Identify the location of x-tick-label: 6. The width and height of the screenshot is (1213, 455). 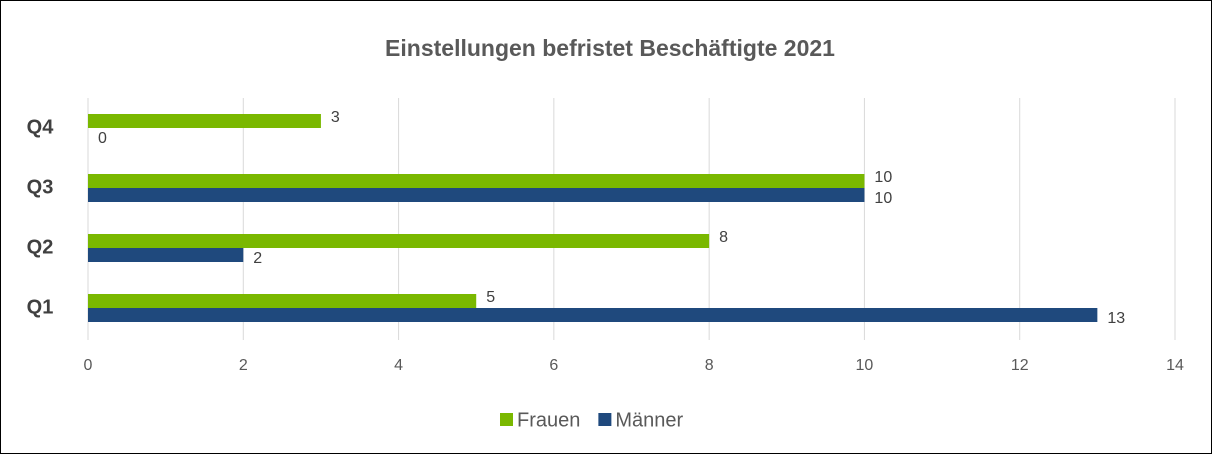
(553, 365).